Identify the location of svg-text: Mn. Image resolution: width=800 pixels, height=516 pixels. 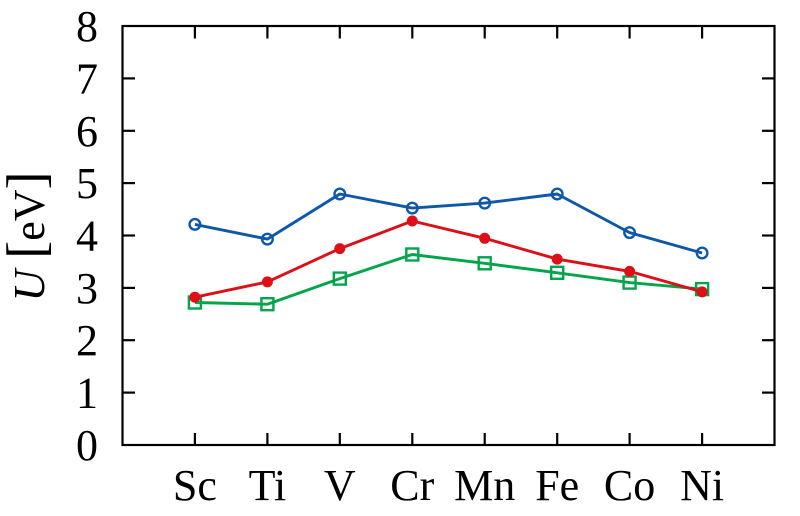
(484, 485).